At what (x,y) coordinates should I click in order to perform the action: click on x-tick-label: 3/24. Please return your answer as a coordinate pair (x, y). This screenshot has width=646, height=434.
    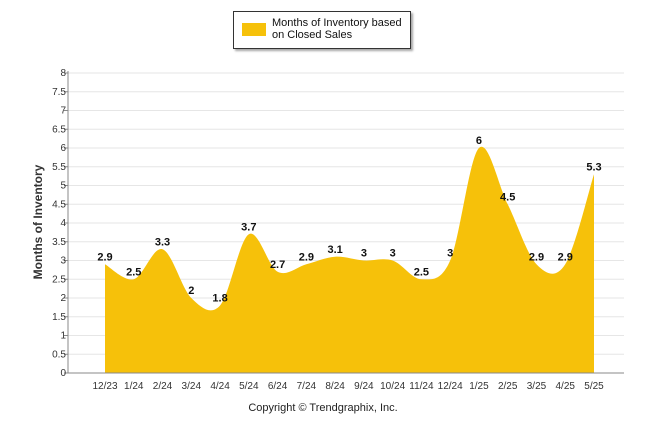
    Looking at the image, I should click on (192, 386).